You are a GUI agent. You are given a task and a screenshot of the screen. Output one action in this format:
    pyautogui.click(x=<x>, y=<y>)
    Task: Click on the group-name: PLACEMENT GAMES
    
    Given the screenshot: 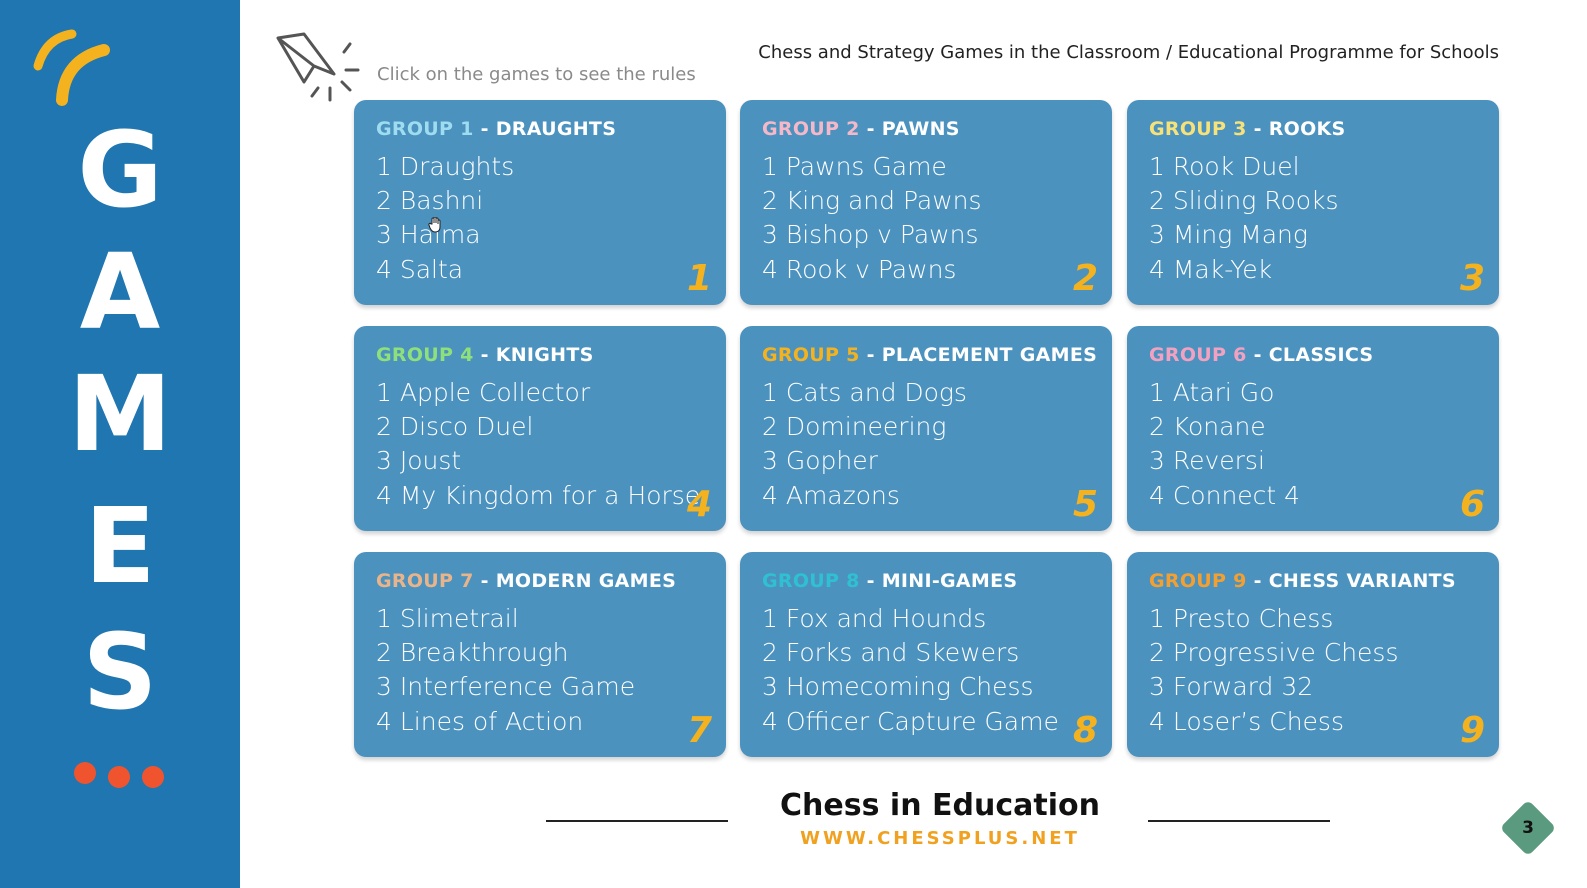 What is the action you would take?
    pyautogui.click(x=989, y=355)
    